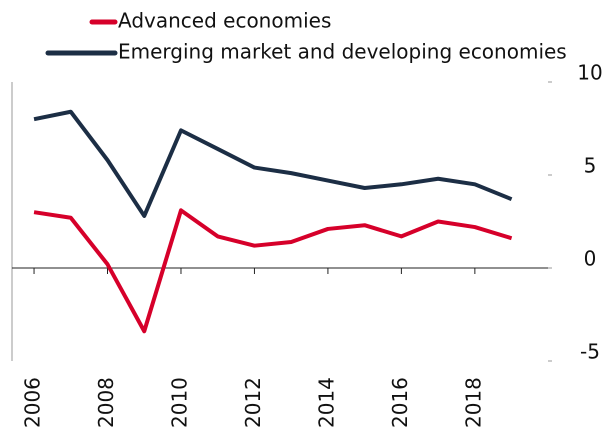  What do you see at coordinates (589, 73) in the screenshot?
I see `y-tick-label: 10` at bounding box center [589, 73].